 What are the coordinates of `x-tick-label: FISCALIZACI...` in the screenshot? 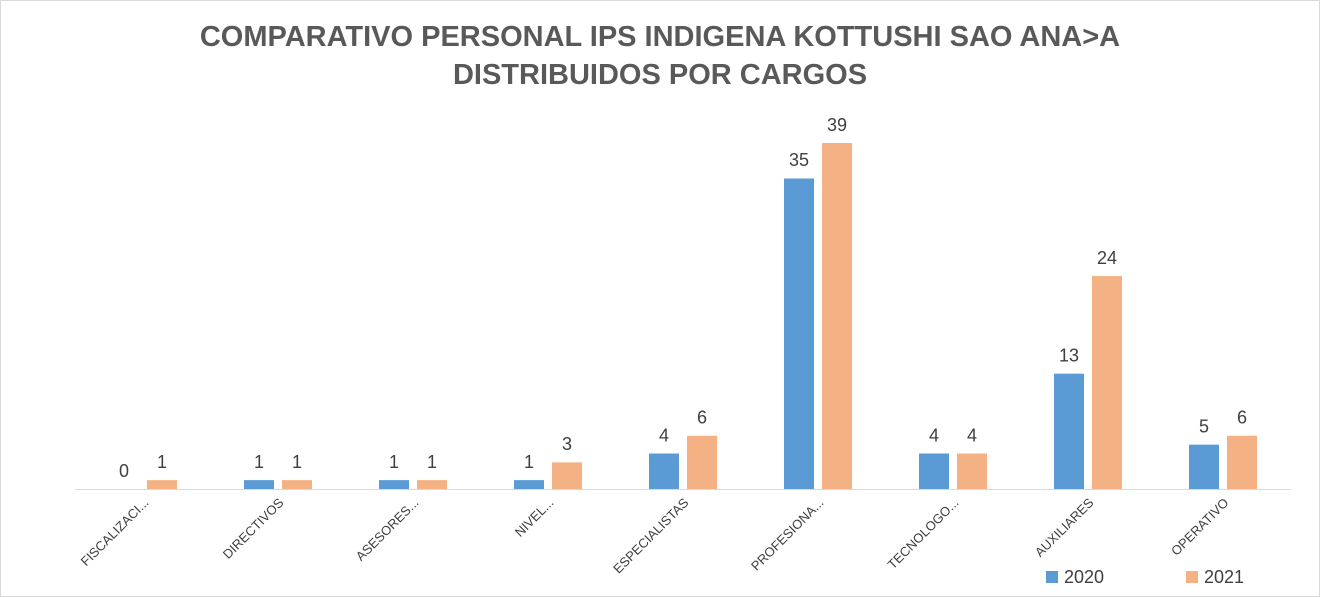 It's located at (115, 532).